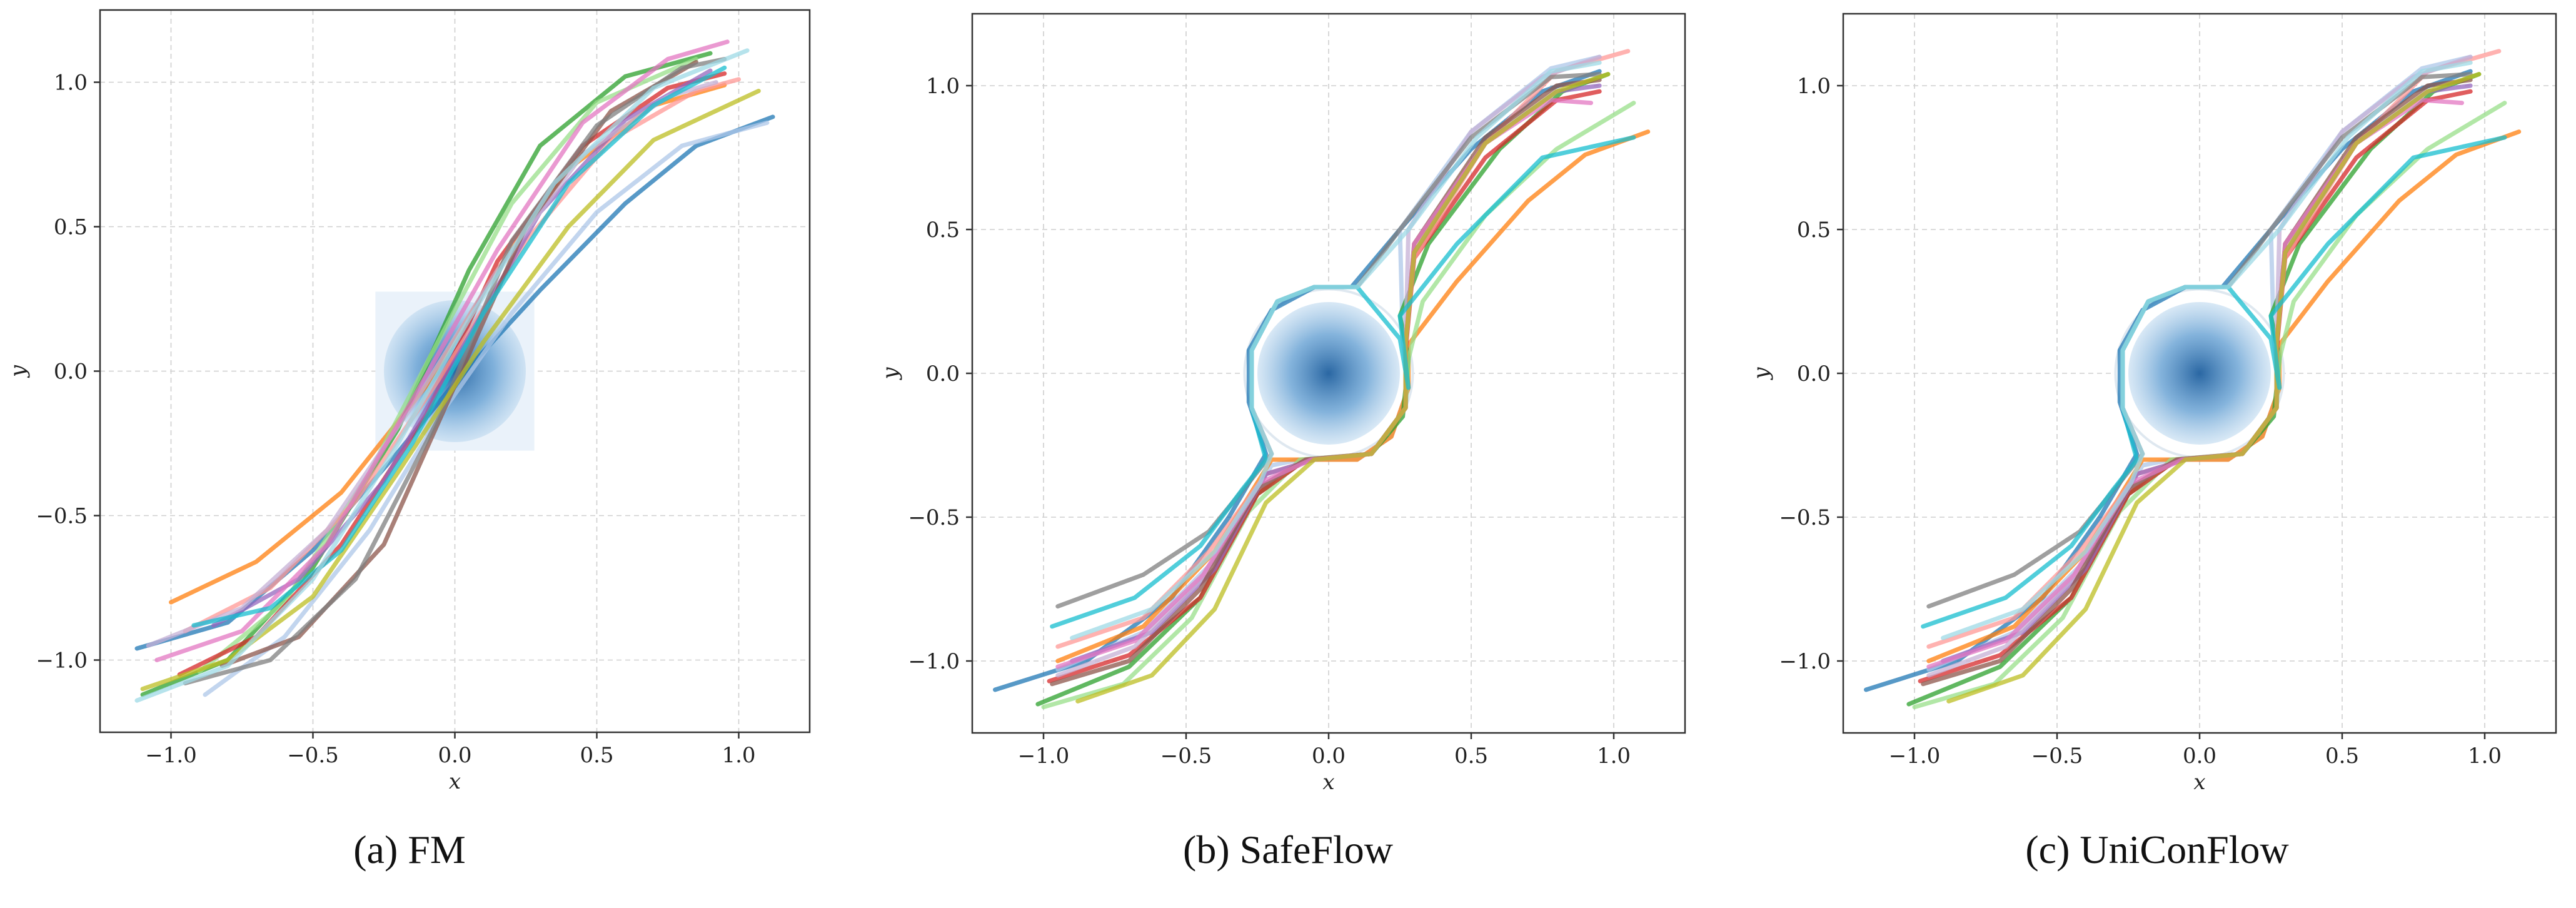  What do you see at coordinates (1288, 849) in the screenshot?
I see `caption-safeflow: (b) SafeFlow` at bounding box center [1288, 849].